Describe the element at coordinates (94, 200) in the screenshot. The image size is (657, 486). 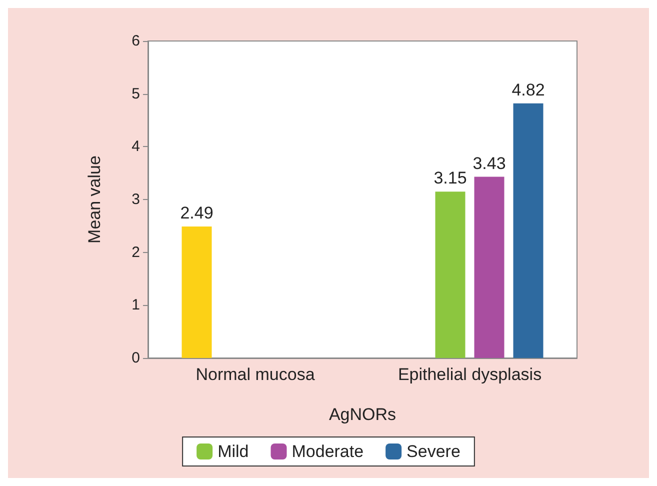
I see `y-axis-title: Mean value` at that location.